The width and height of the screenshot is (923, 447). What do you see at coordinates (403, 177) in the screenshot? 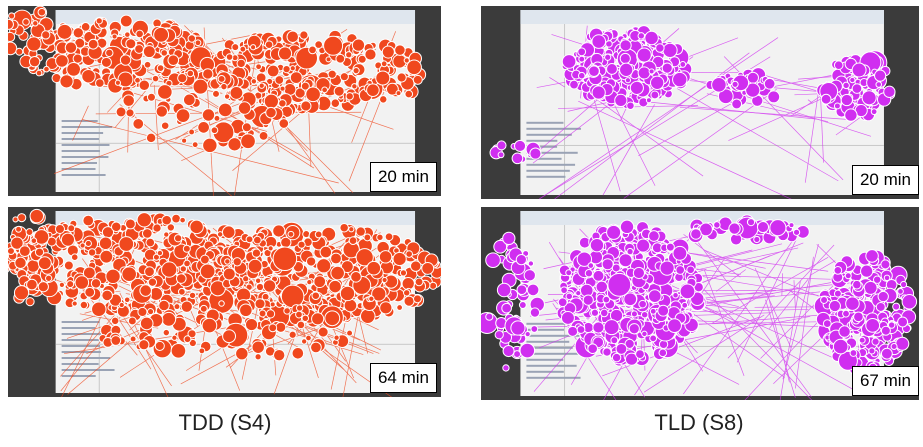
I see `time-label-tdd-20: 20 min` at bounding box center [403, 177].